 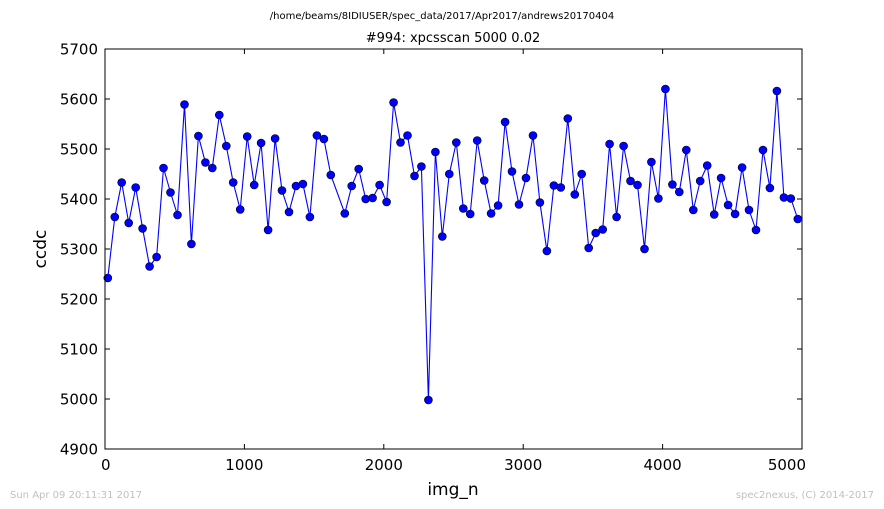 I want to click on y-tick-labels: 4900 5000 5100 5200 5300 5400 5500 5600 5700, so click(x=79, y=250).